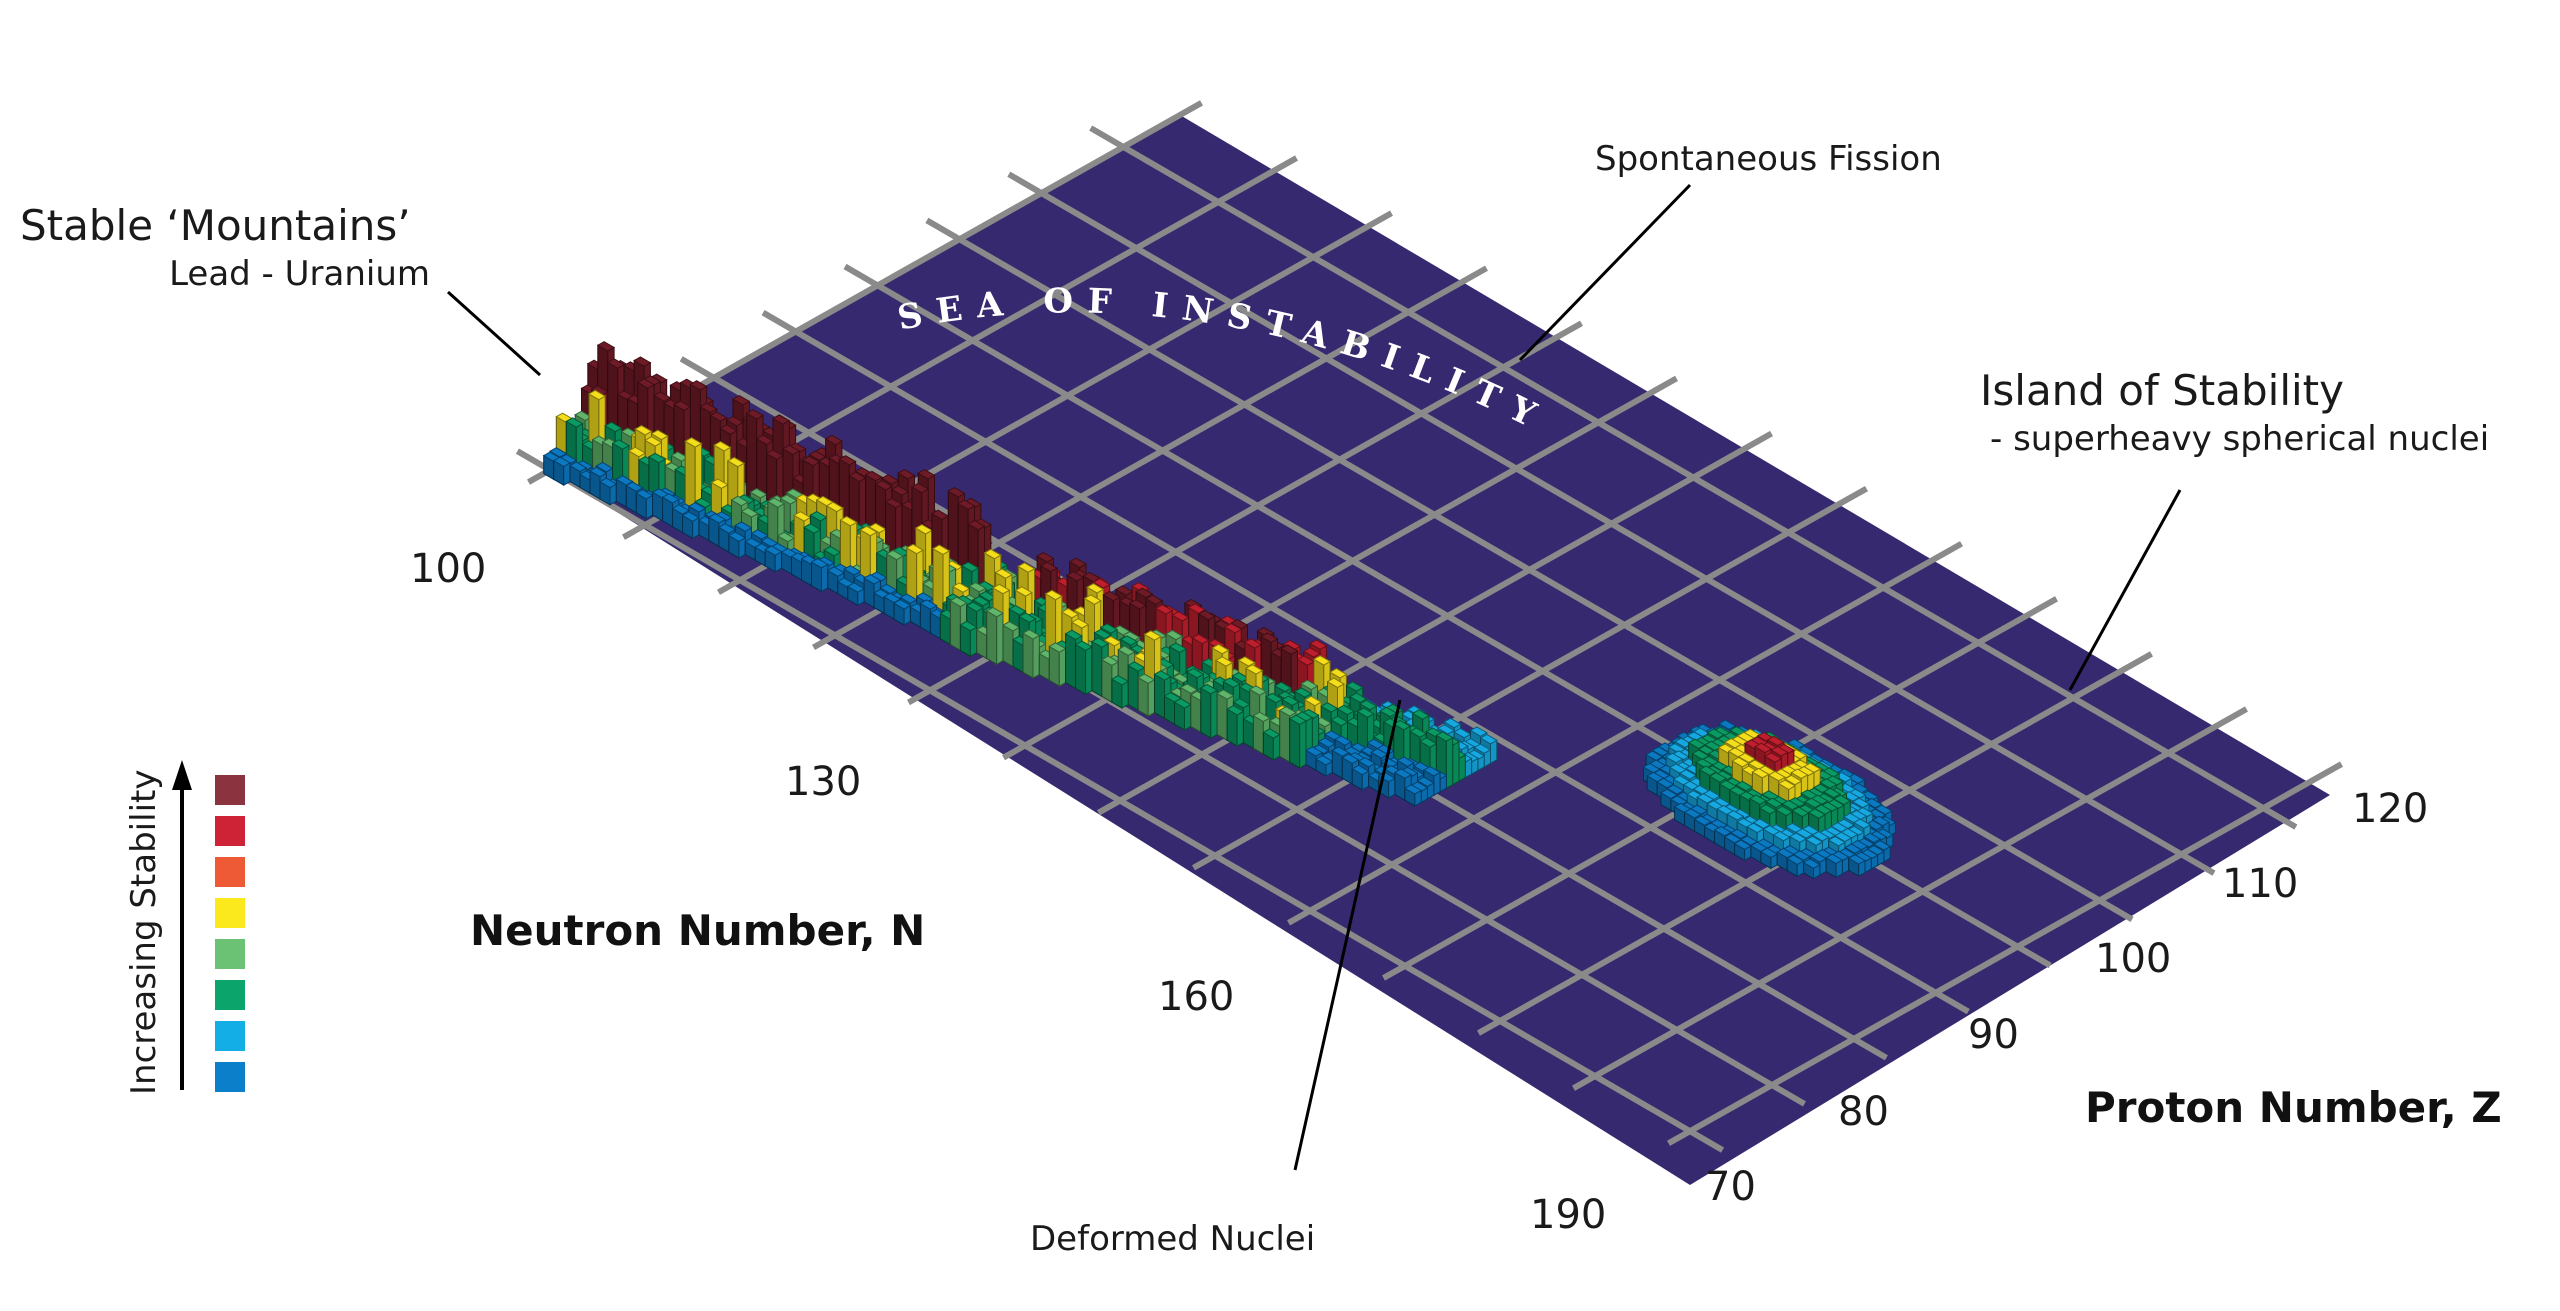 This screenshot has width=2560, height=1311. What do you see at coordinates (2133, 959) in the screenshot?
I see `proton-tick-100: 100` at bounding box center [2133, 959].